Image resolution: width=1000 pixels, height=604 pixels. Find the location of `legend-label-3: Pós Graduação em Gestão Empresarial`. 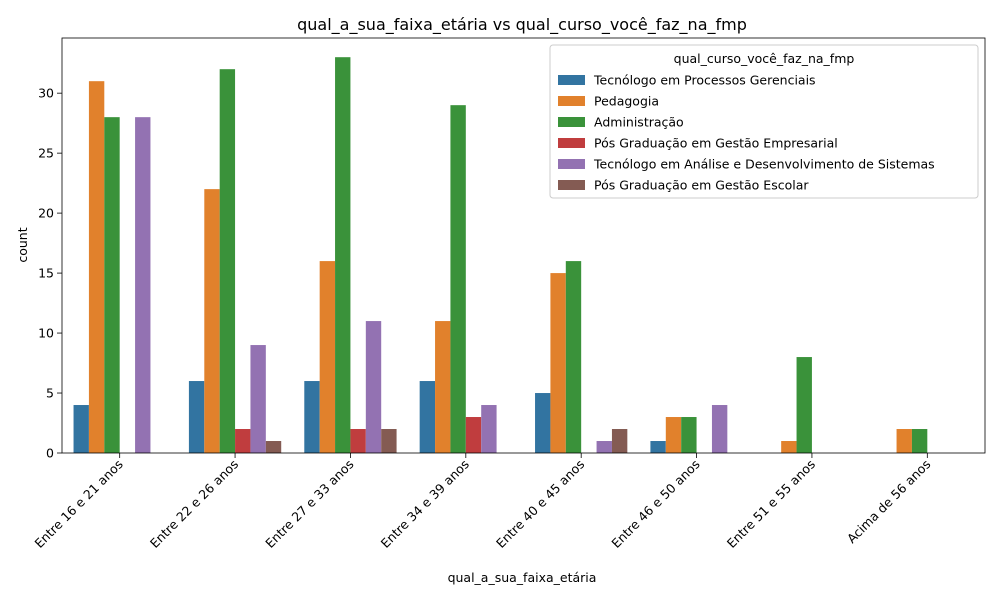

legend-label-3: Pós Graduação em Gestão Empresarial is located at coordinates (716, 143).